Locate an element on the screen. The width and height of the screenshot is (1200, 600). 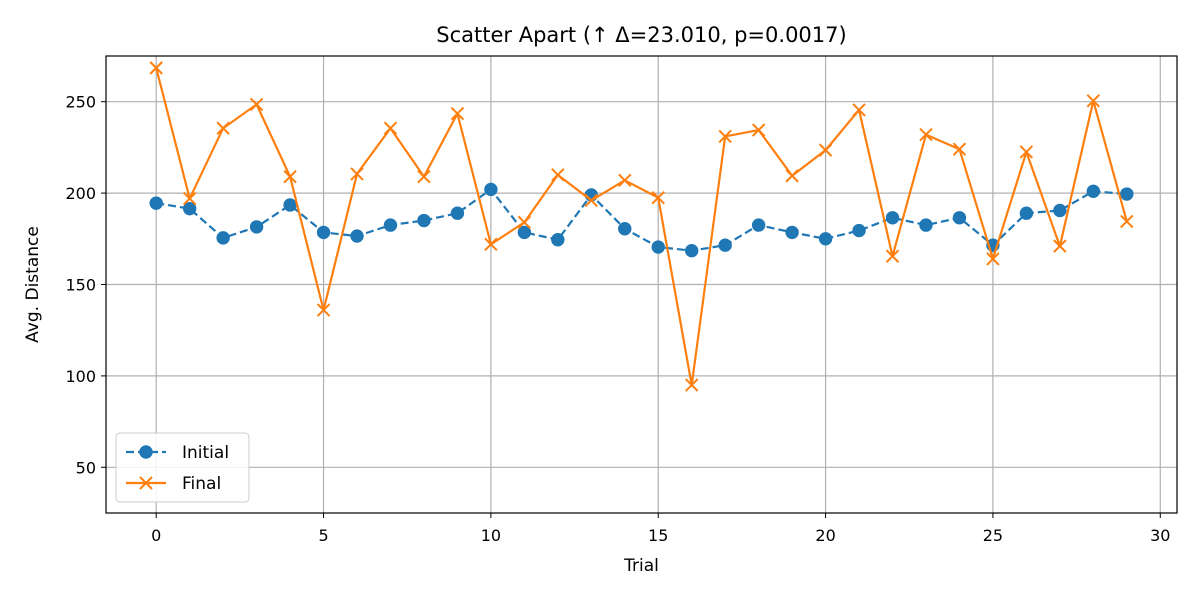
x-tick-label: 25 is located at coordinates (993, 535).